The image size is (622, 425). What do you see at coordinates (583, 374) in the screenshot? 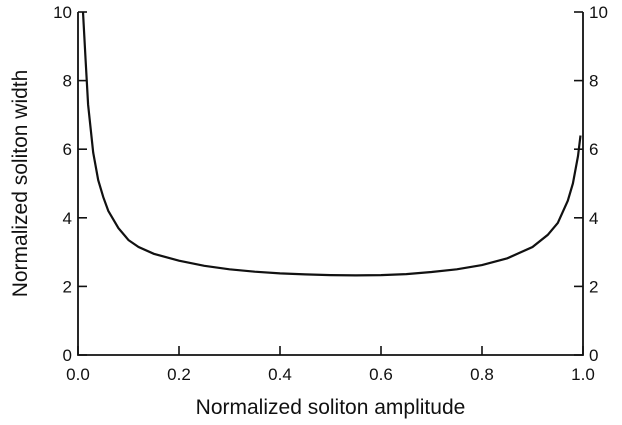
I see `x-tick-label: 1.0` at bounding box center [583, 374].